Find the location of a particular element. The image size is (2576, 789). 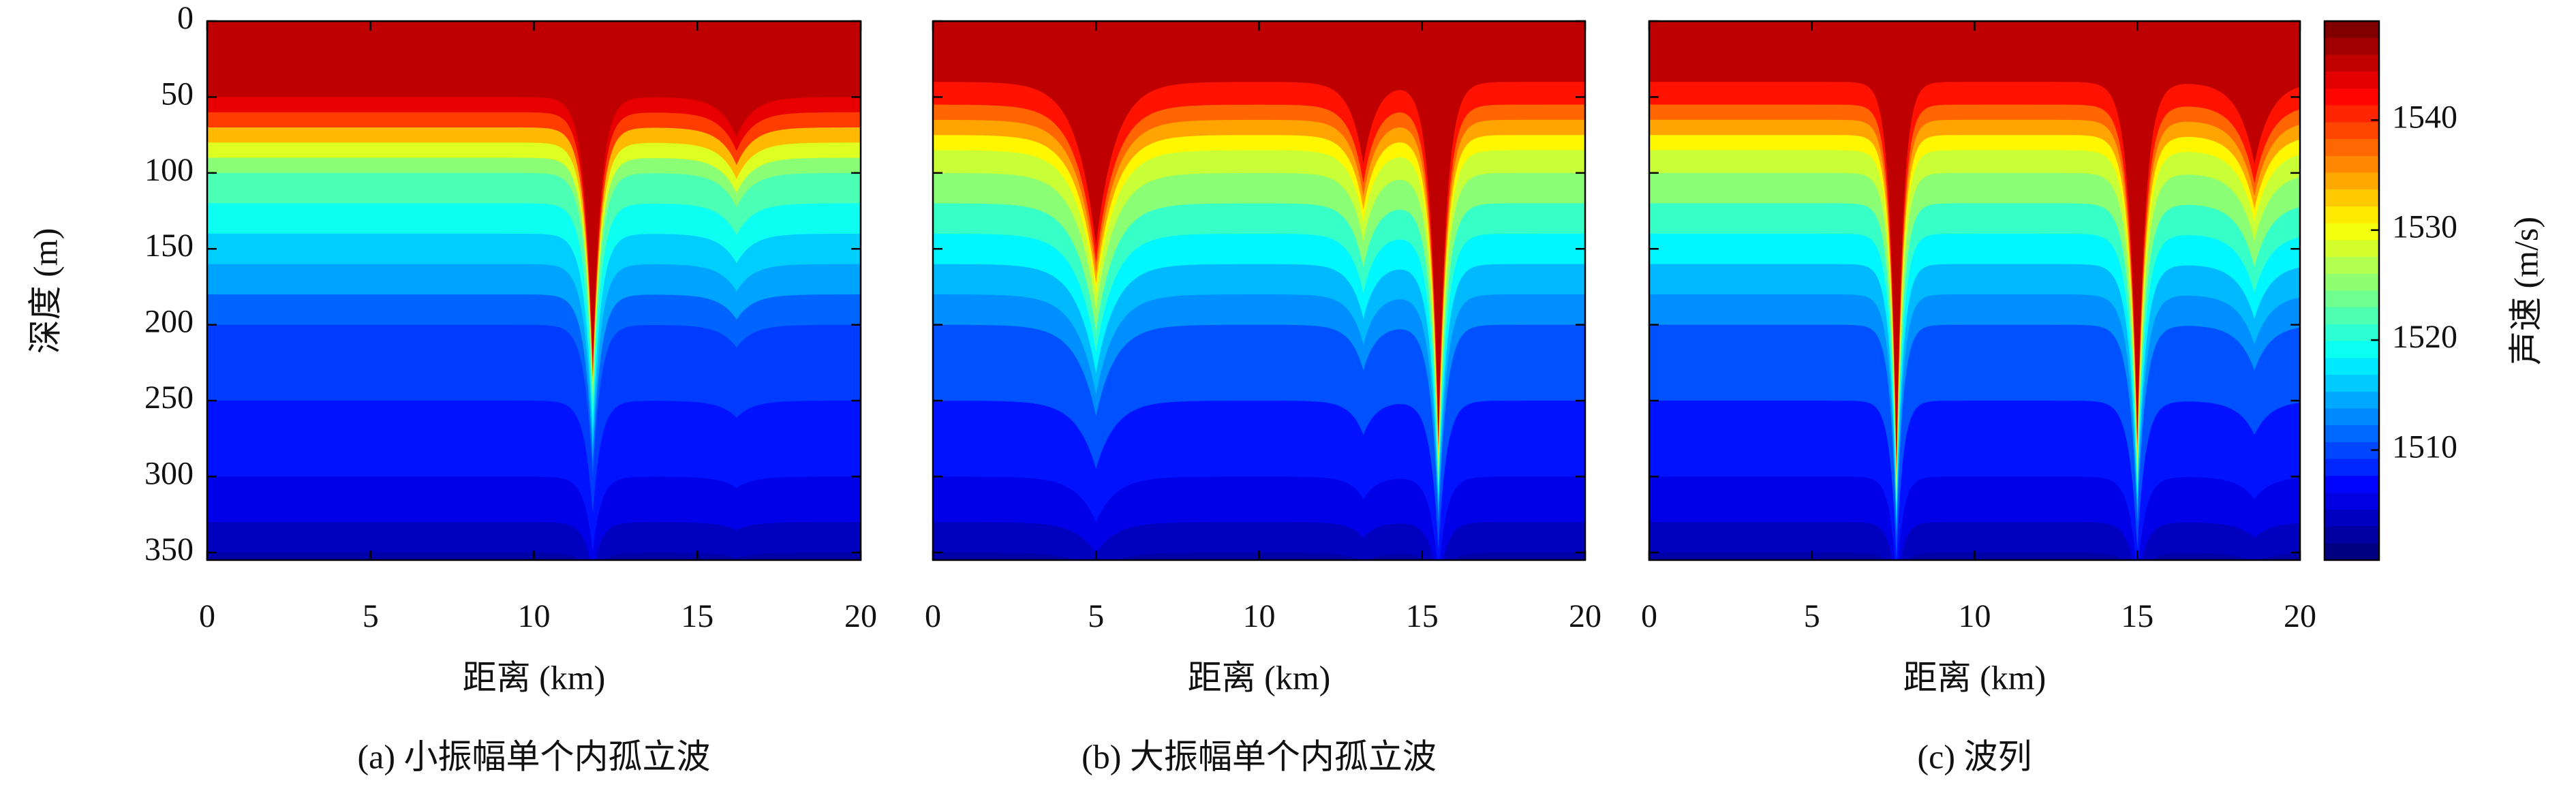

caption: (a) 小振幅单个内孤立波 is located at coordinates (534, 756).